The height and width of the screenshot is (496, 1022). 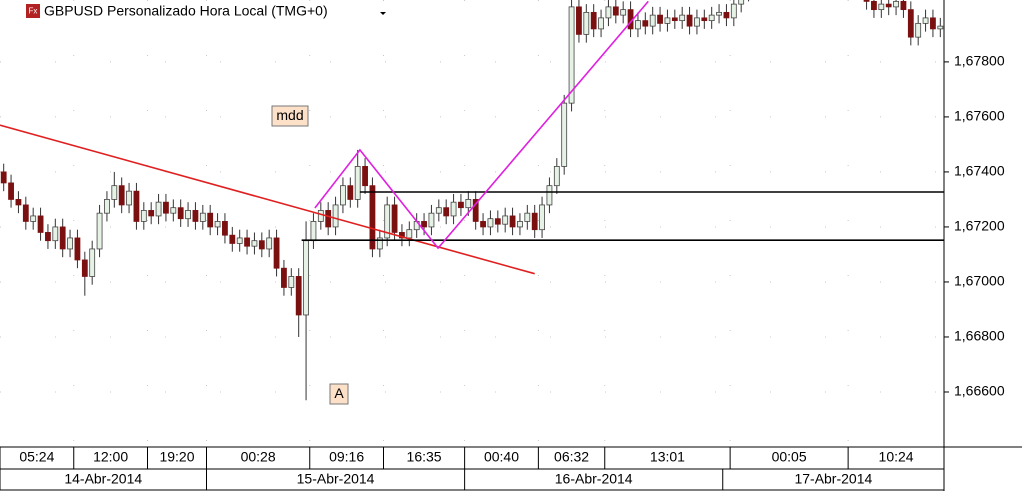 I want to click on annotation: A, so click(x=339, y=393).